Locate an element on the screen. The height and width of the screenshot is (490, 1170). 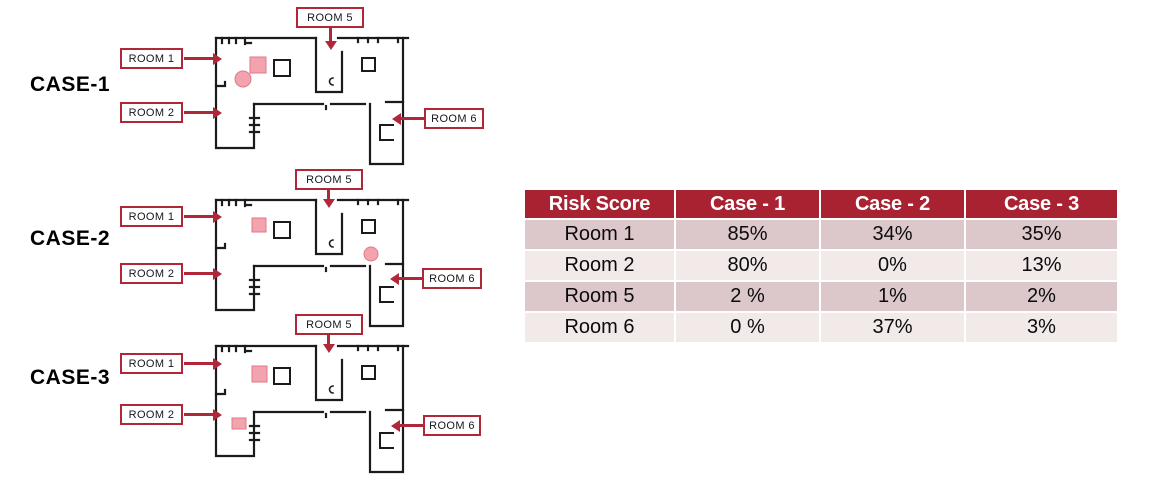
room1-case2-value: 34% is located at coordinates (893, 235).